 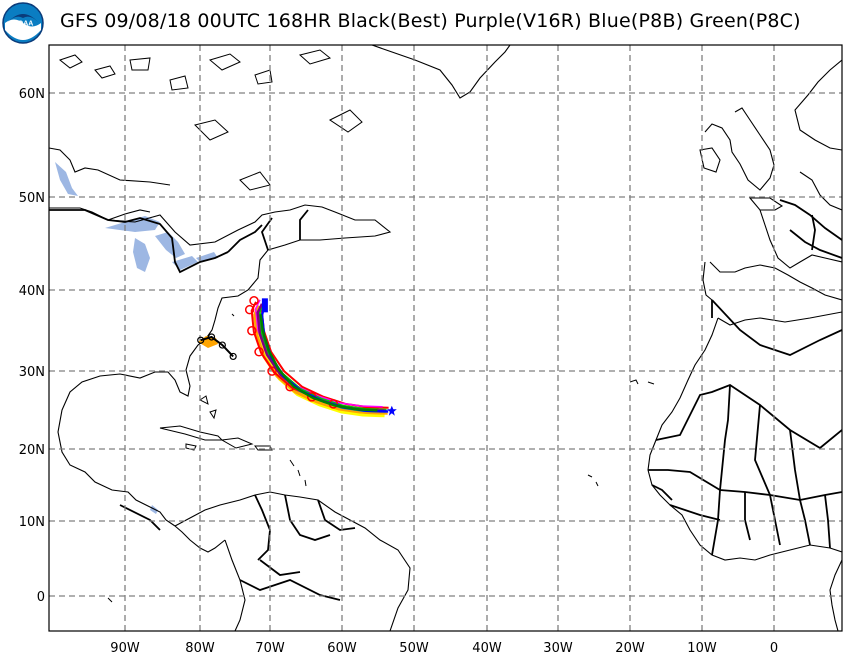 What do you see at coordinates (200, 648) in the screenshot?
I see `lon-label: 80W` at bounding box center [200, 648].